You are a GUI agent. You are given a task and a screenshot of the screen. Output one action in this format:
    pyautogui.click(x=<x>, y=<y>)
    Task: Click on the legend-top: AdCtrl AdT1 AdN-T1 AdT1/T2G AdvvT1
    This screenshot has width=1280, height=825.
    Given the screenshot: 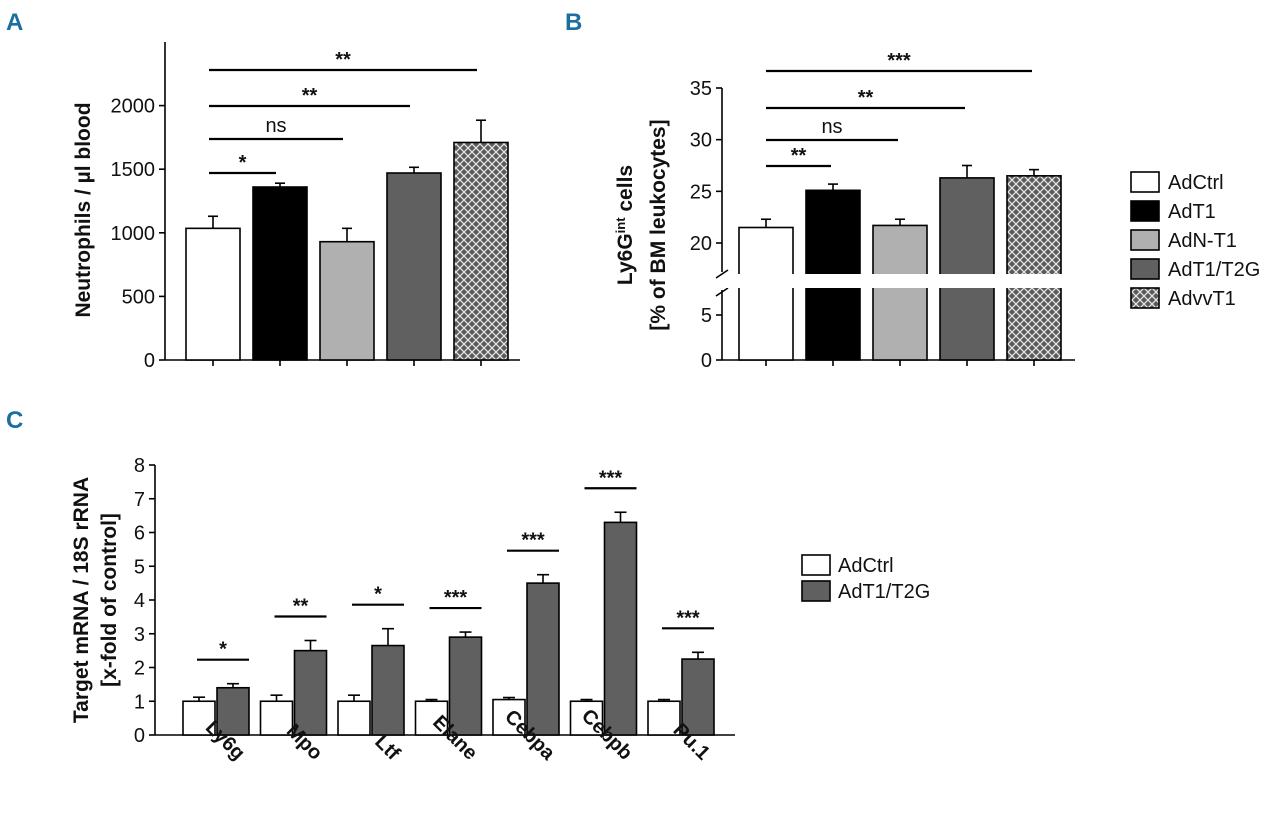 What is the action you would take?
    pyautogui.click(x=1195, y=240)
    